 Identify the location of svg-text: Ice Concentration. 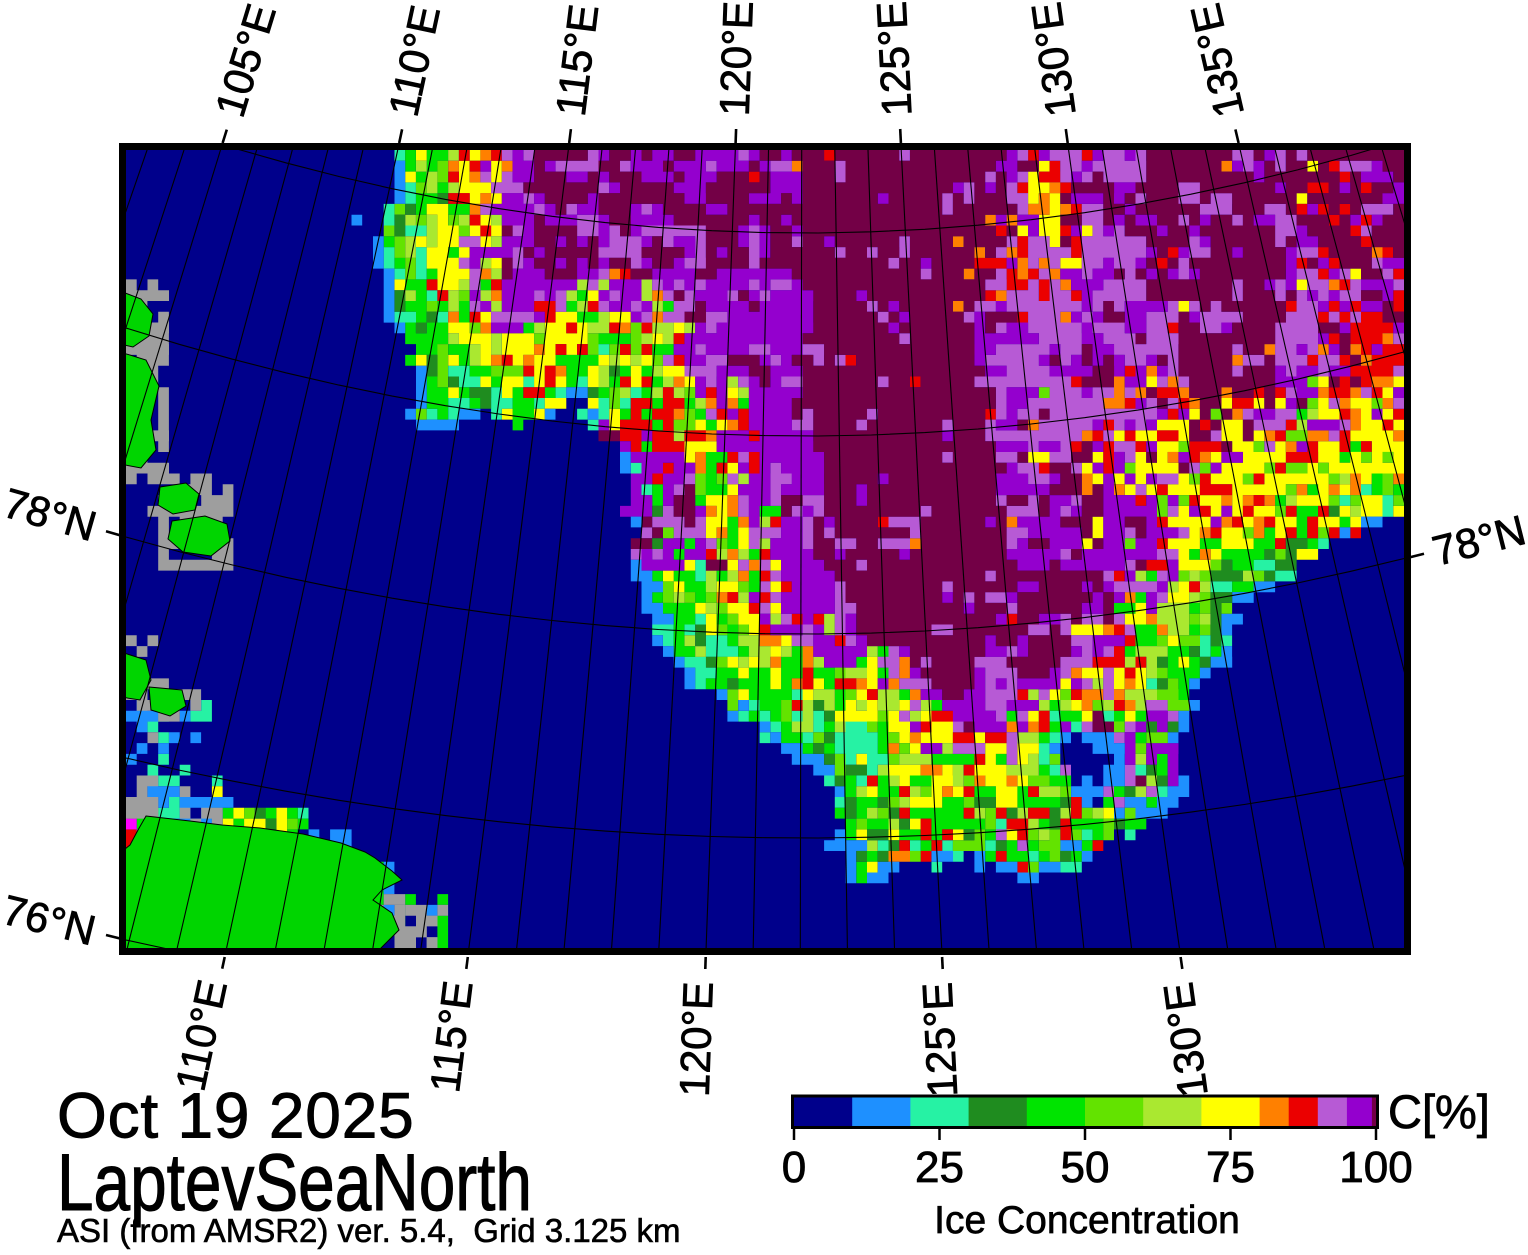
(1087, 1220).